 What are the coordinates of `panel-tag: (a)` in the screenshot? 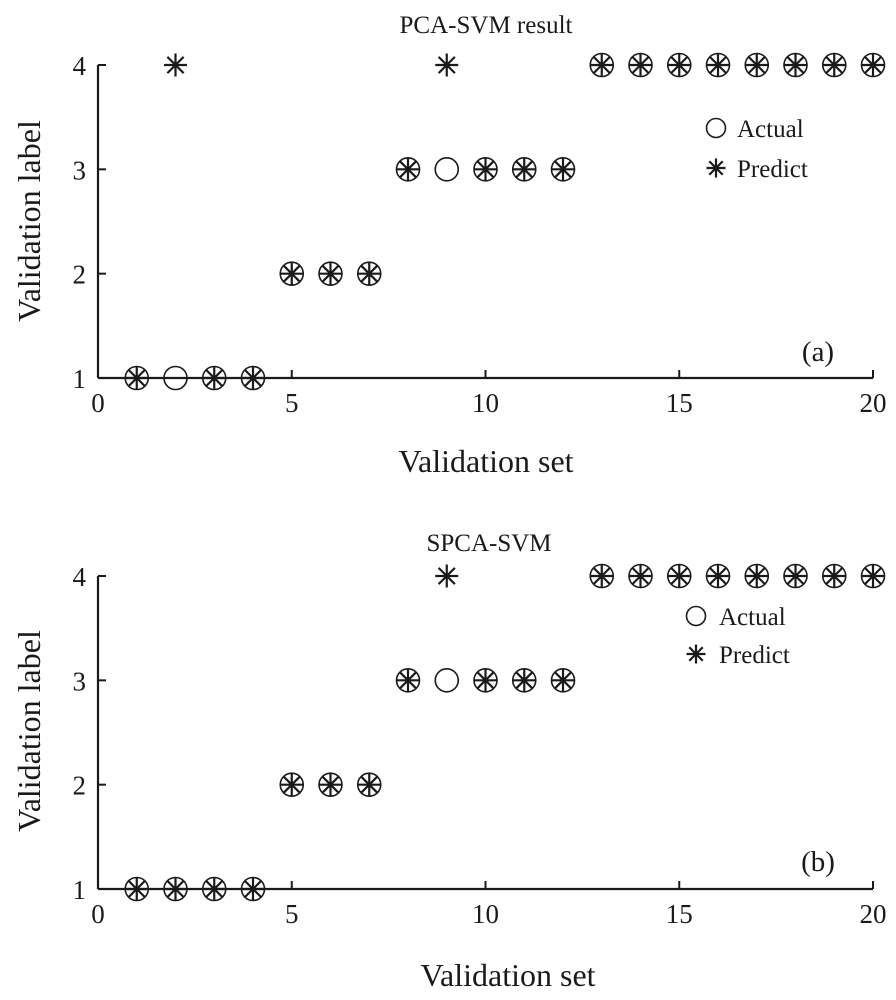 It's located at (818, 352).